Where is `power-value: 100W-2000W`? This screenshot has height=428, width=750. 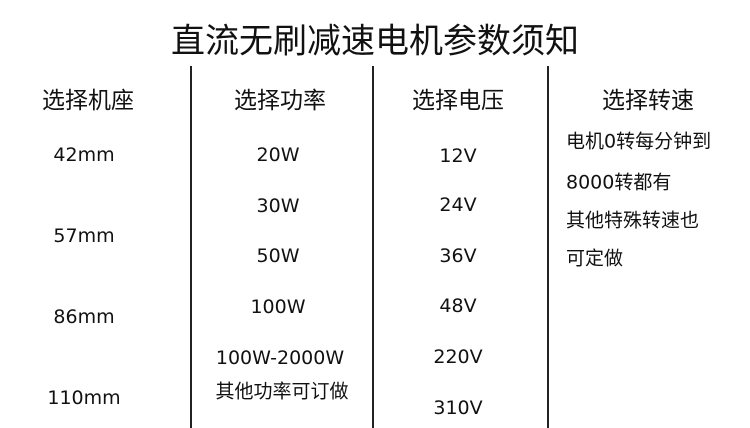 power-value: 100W-2000W is located at coordinates (280, 358).